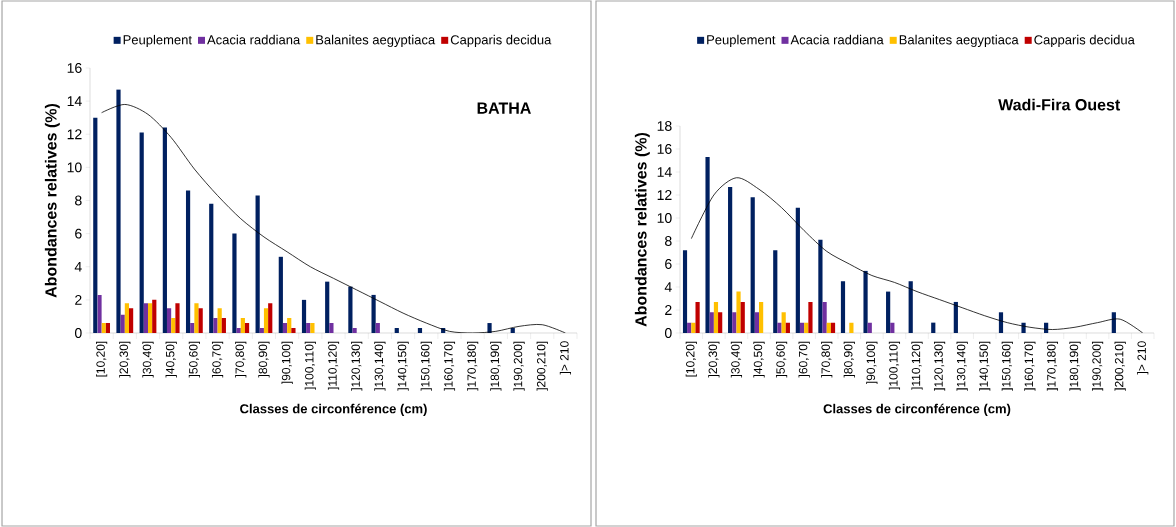  I want to click on chart-title: Wadi-Fira Ouest, so click(1059, 104).